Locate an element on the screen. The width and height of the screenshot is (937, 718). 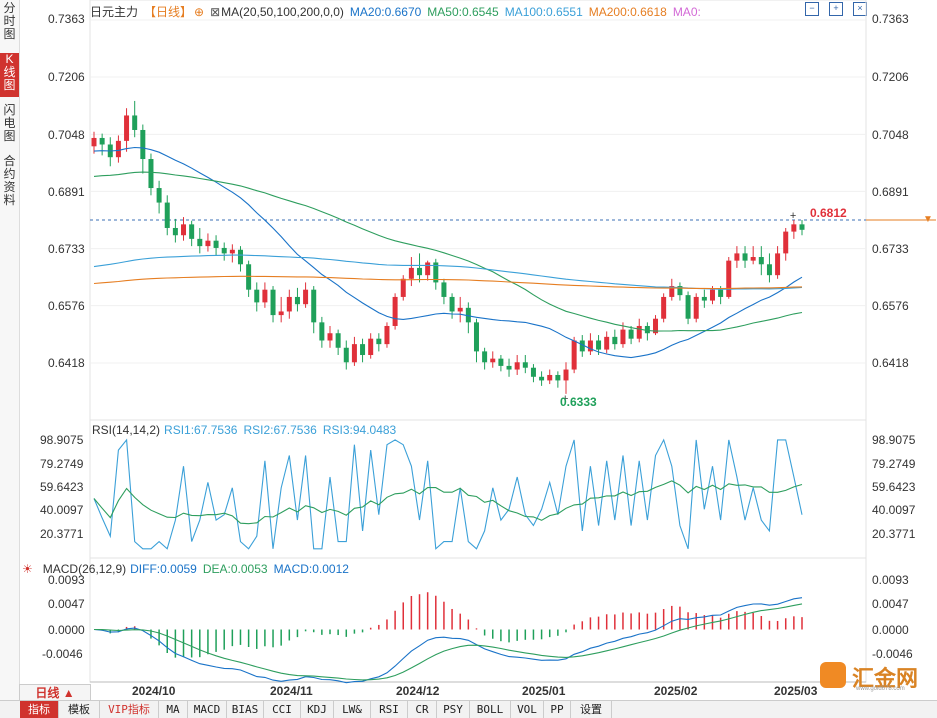
rsi1-line is located at coordinates (448, 502).